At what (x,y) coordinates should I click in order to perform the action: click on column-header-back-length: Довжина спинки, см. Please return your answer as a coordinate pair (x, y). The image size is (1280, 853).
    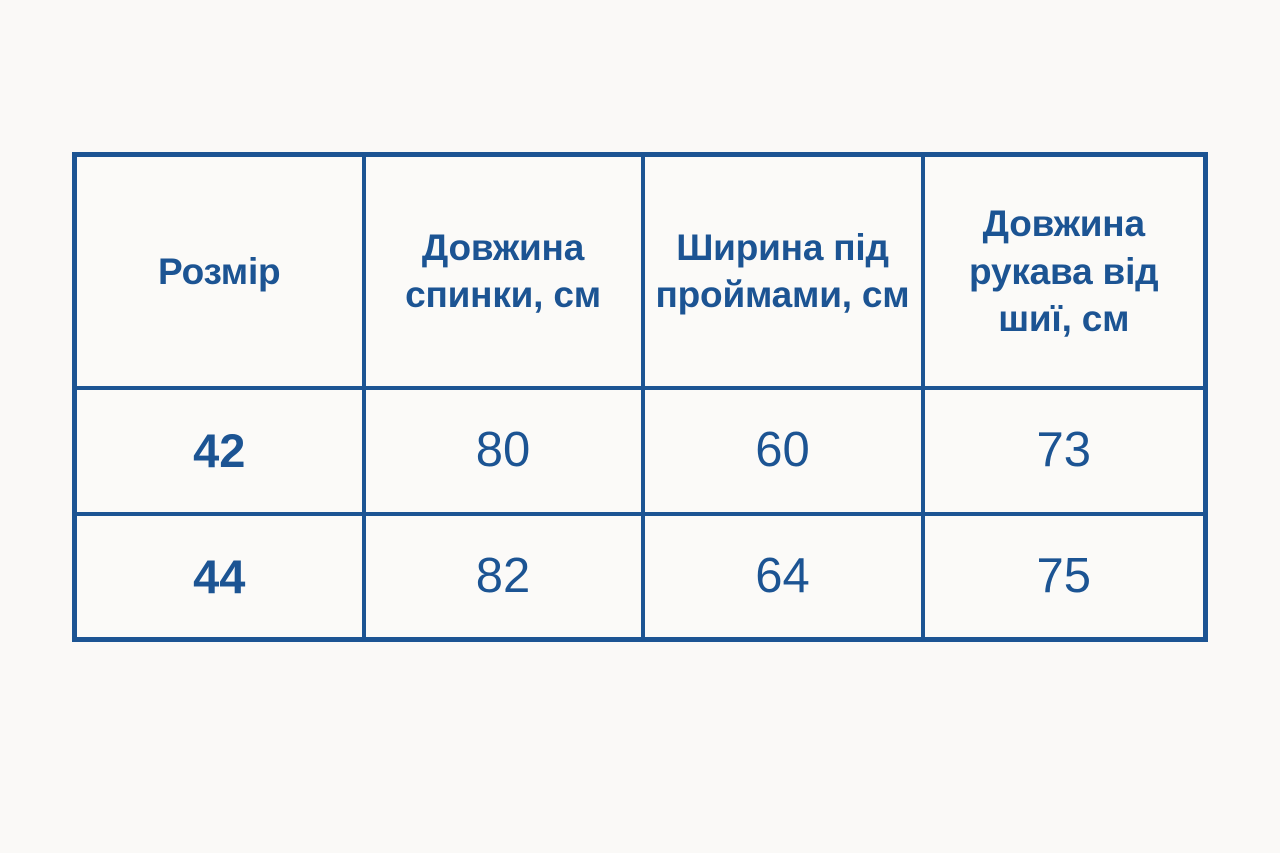
    Looking at the image, I should click on (503, 271).